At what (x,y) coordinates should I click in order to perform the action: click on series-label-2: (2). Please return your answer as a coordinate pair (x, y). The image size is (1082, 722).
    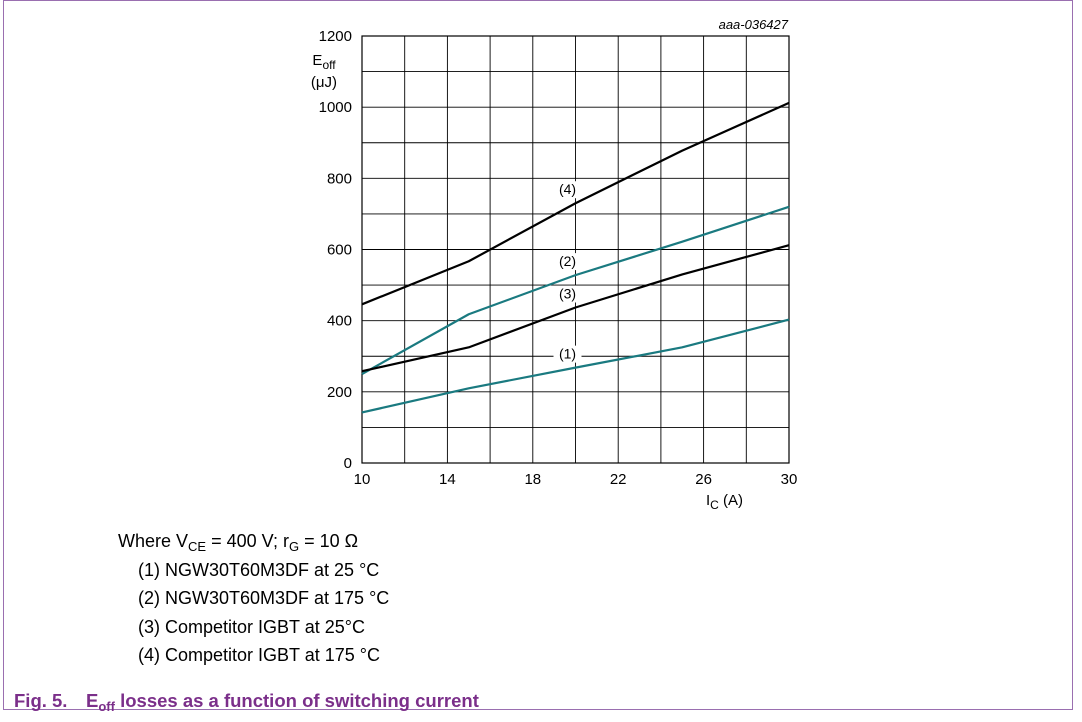
    Looking at the image, I should click on (567, 261).